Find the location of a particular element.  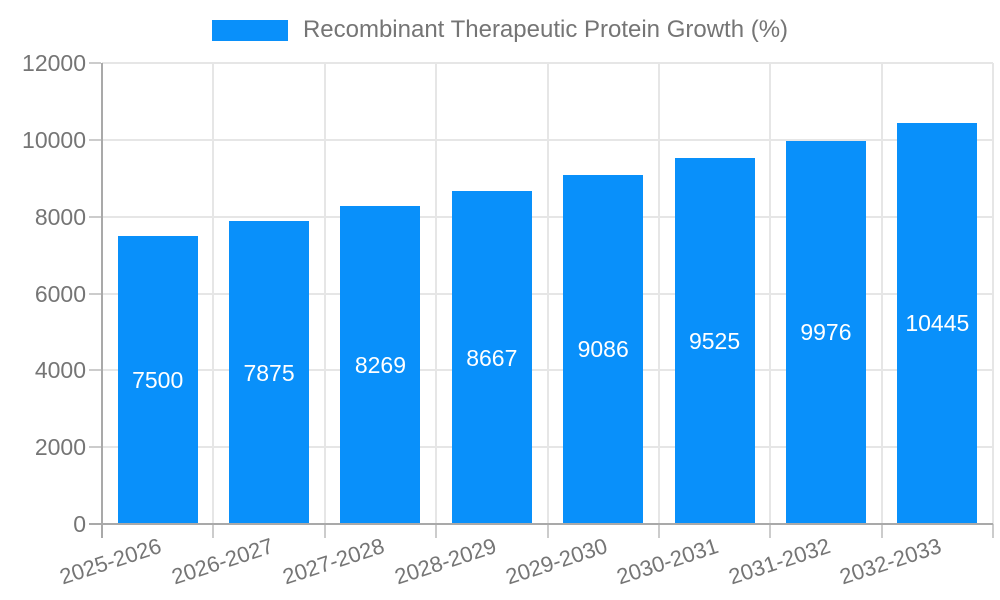

bar-value-label: 9086 is located at coordinates (603, 349).